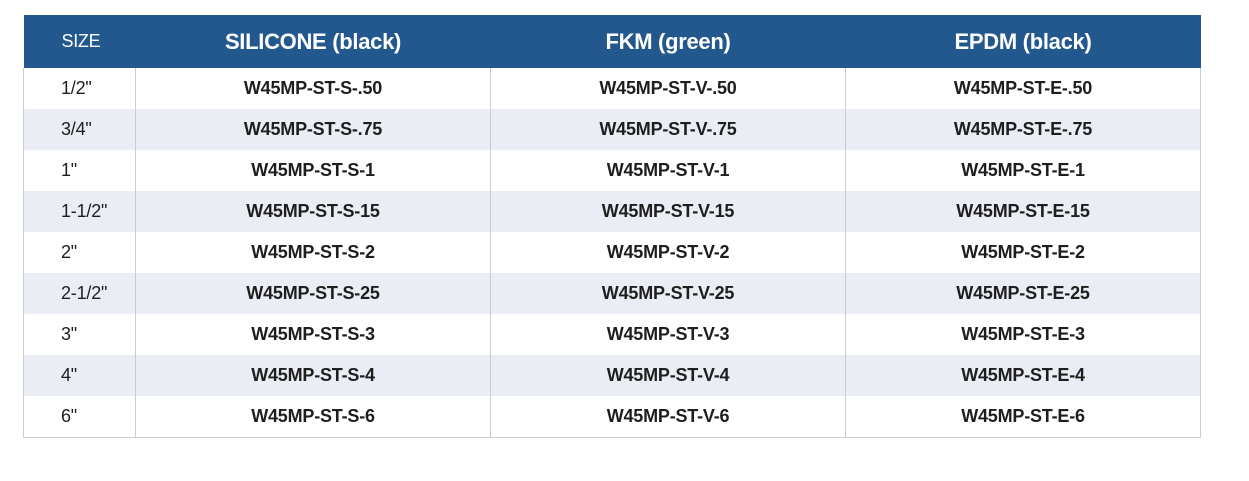 This screenshot has height=481, width=1249. What do you see at coordinates (668, 252) in the screenshot?
I see `fkm-part-cell: W45MP-ST-V-2` at bounding box center [668, 252].